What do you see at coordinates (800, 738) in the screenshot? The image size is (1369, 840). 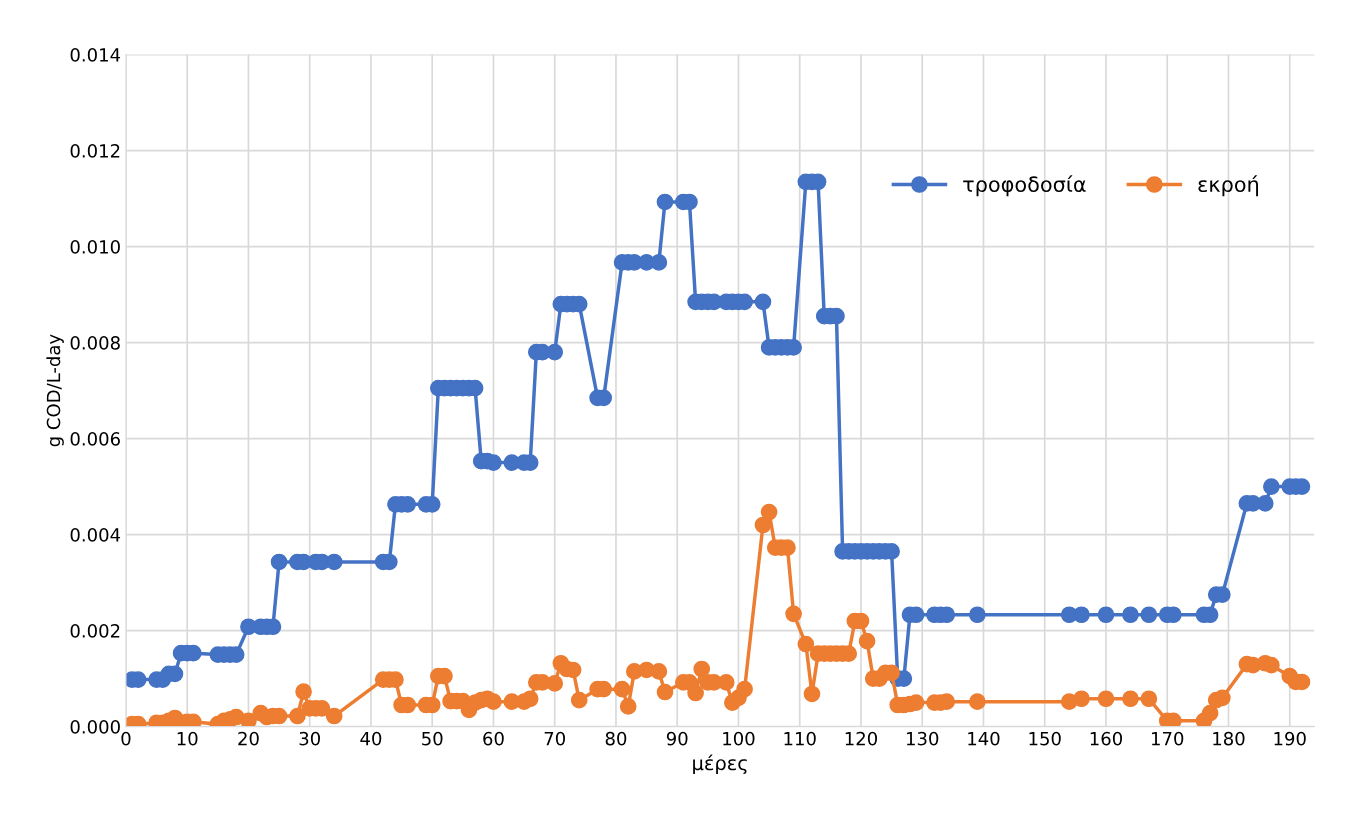 I see `x-tick-label: 110` at bounding box center [800, 738].